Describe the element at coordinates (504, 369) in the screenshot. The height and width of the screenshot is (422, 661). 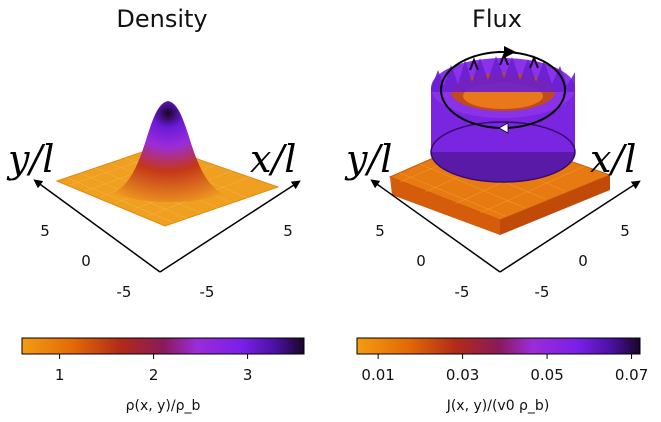
I see `flux-colorbar-ticks: 0.01 0.03 0.05 0.07` at that location.